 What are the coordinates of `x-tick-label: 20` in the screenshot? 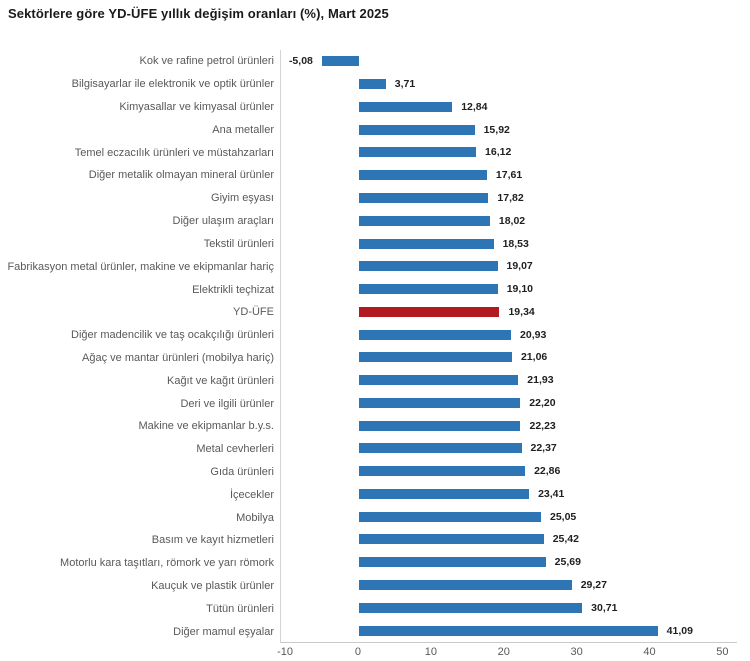 It's located at (503, 652).